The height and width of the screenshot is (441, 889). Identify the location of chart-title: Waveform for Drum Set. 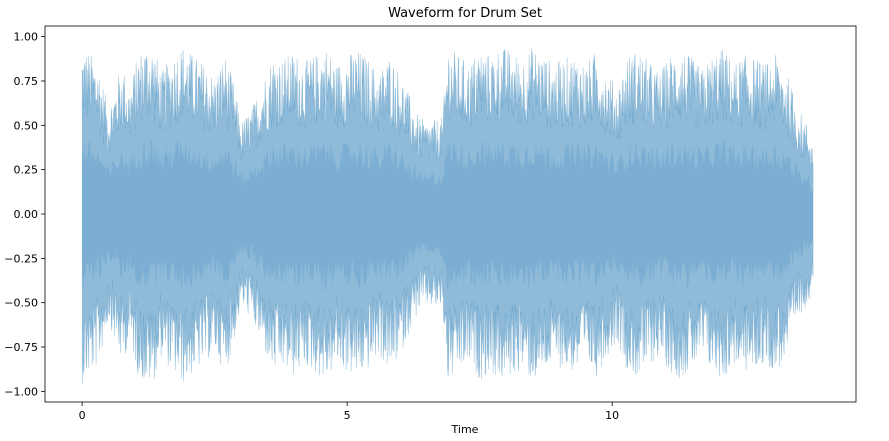
(465, 13).